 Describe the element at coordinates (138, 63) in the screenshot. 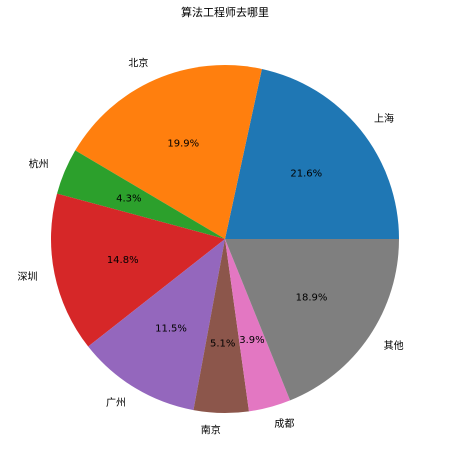

I see `slice-label: 北京` at that location.